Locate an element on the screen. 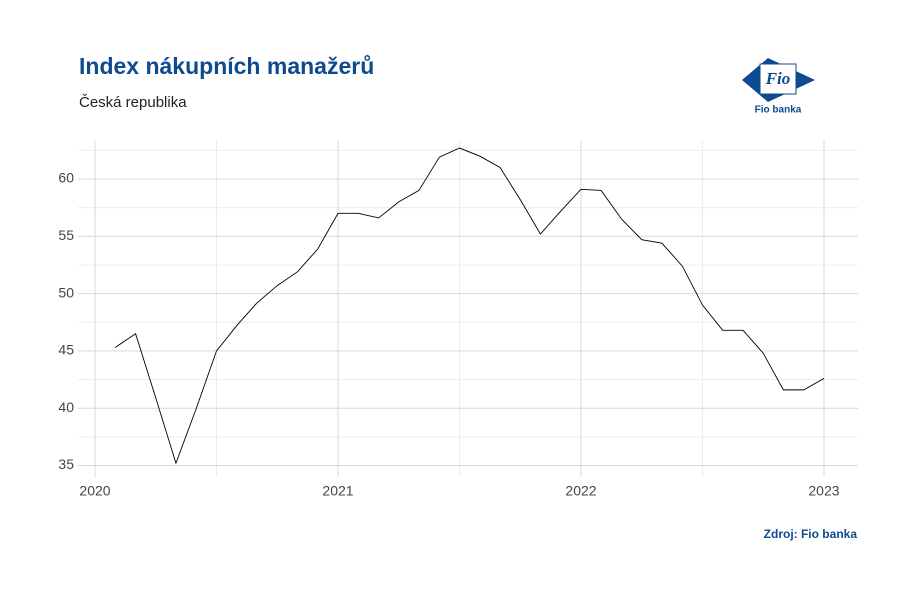  x-tick-label: 2021 is located at coordinates (337, 491).